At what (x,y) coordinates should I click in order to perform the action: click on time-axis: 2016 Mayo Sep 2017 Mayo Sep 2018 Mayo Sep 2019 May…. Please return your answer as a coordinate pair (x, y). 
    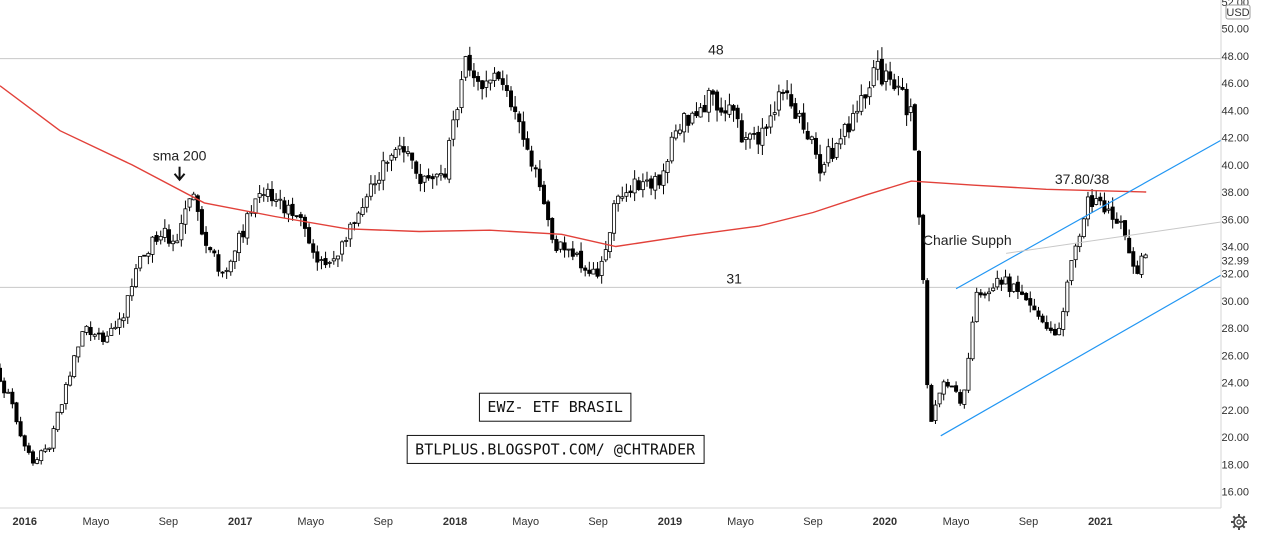
    Looking at the image, I should click on (562, 522).